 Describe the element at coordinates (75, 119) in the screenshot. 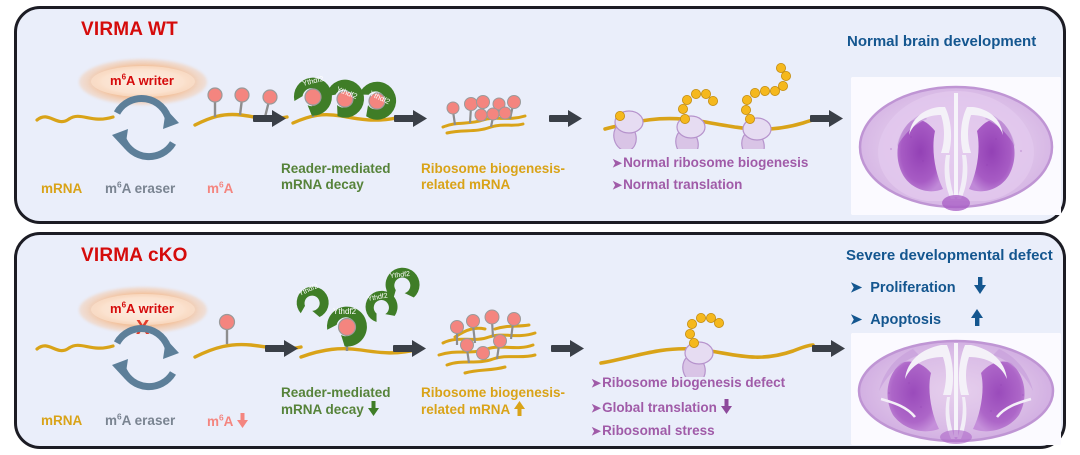

I see `mrna-strand-left-wt` at that location.